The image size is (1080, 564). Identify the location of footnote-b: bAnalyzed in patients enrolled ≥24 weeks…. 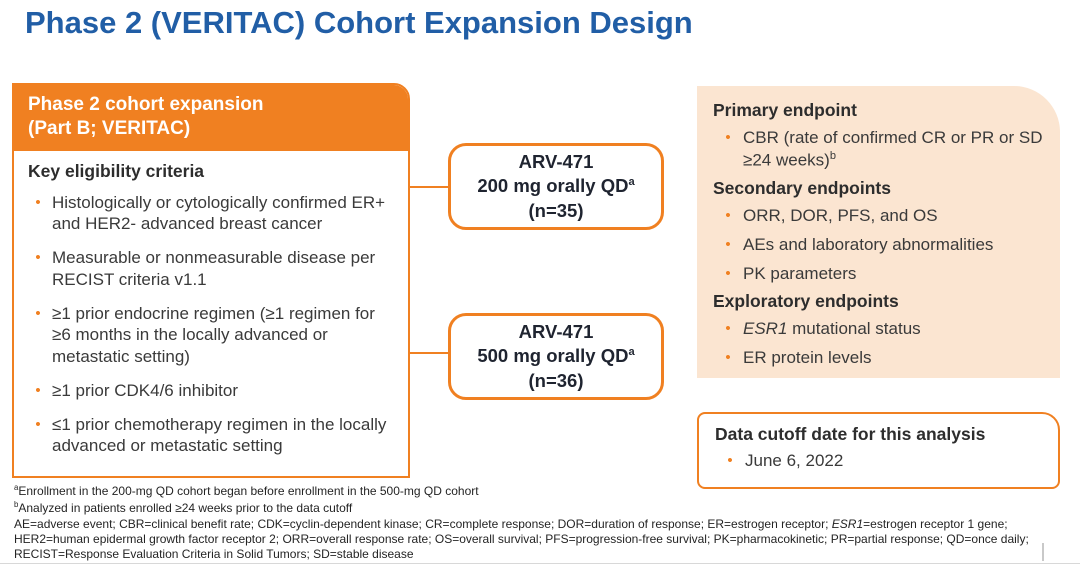
(522, 508).